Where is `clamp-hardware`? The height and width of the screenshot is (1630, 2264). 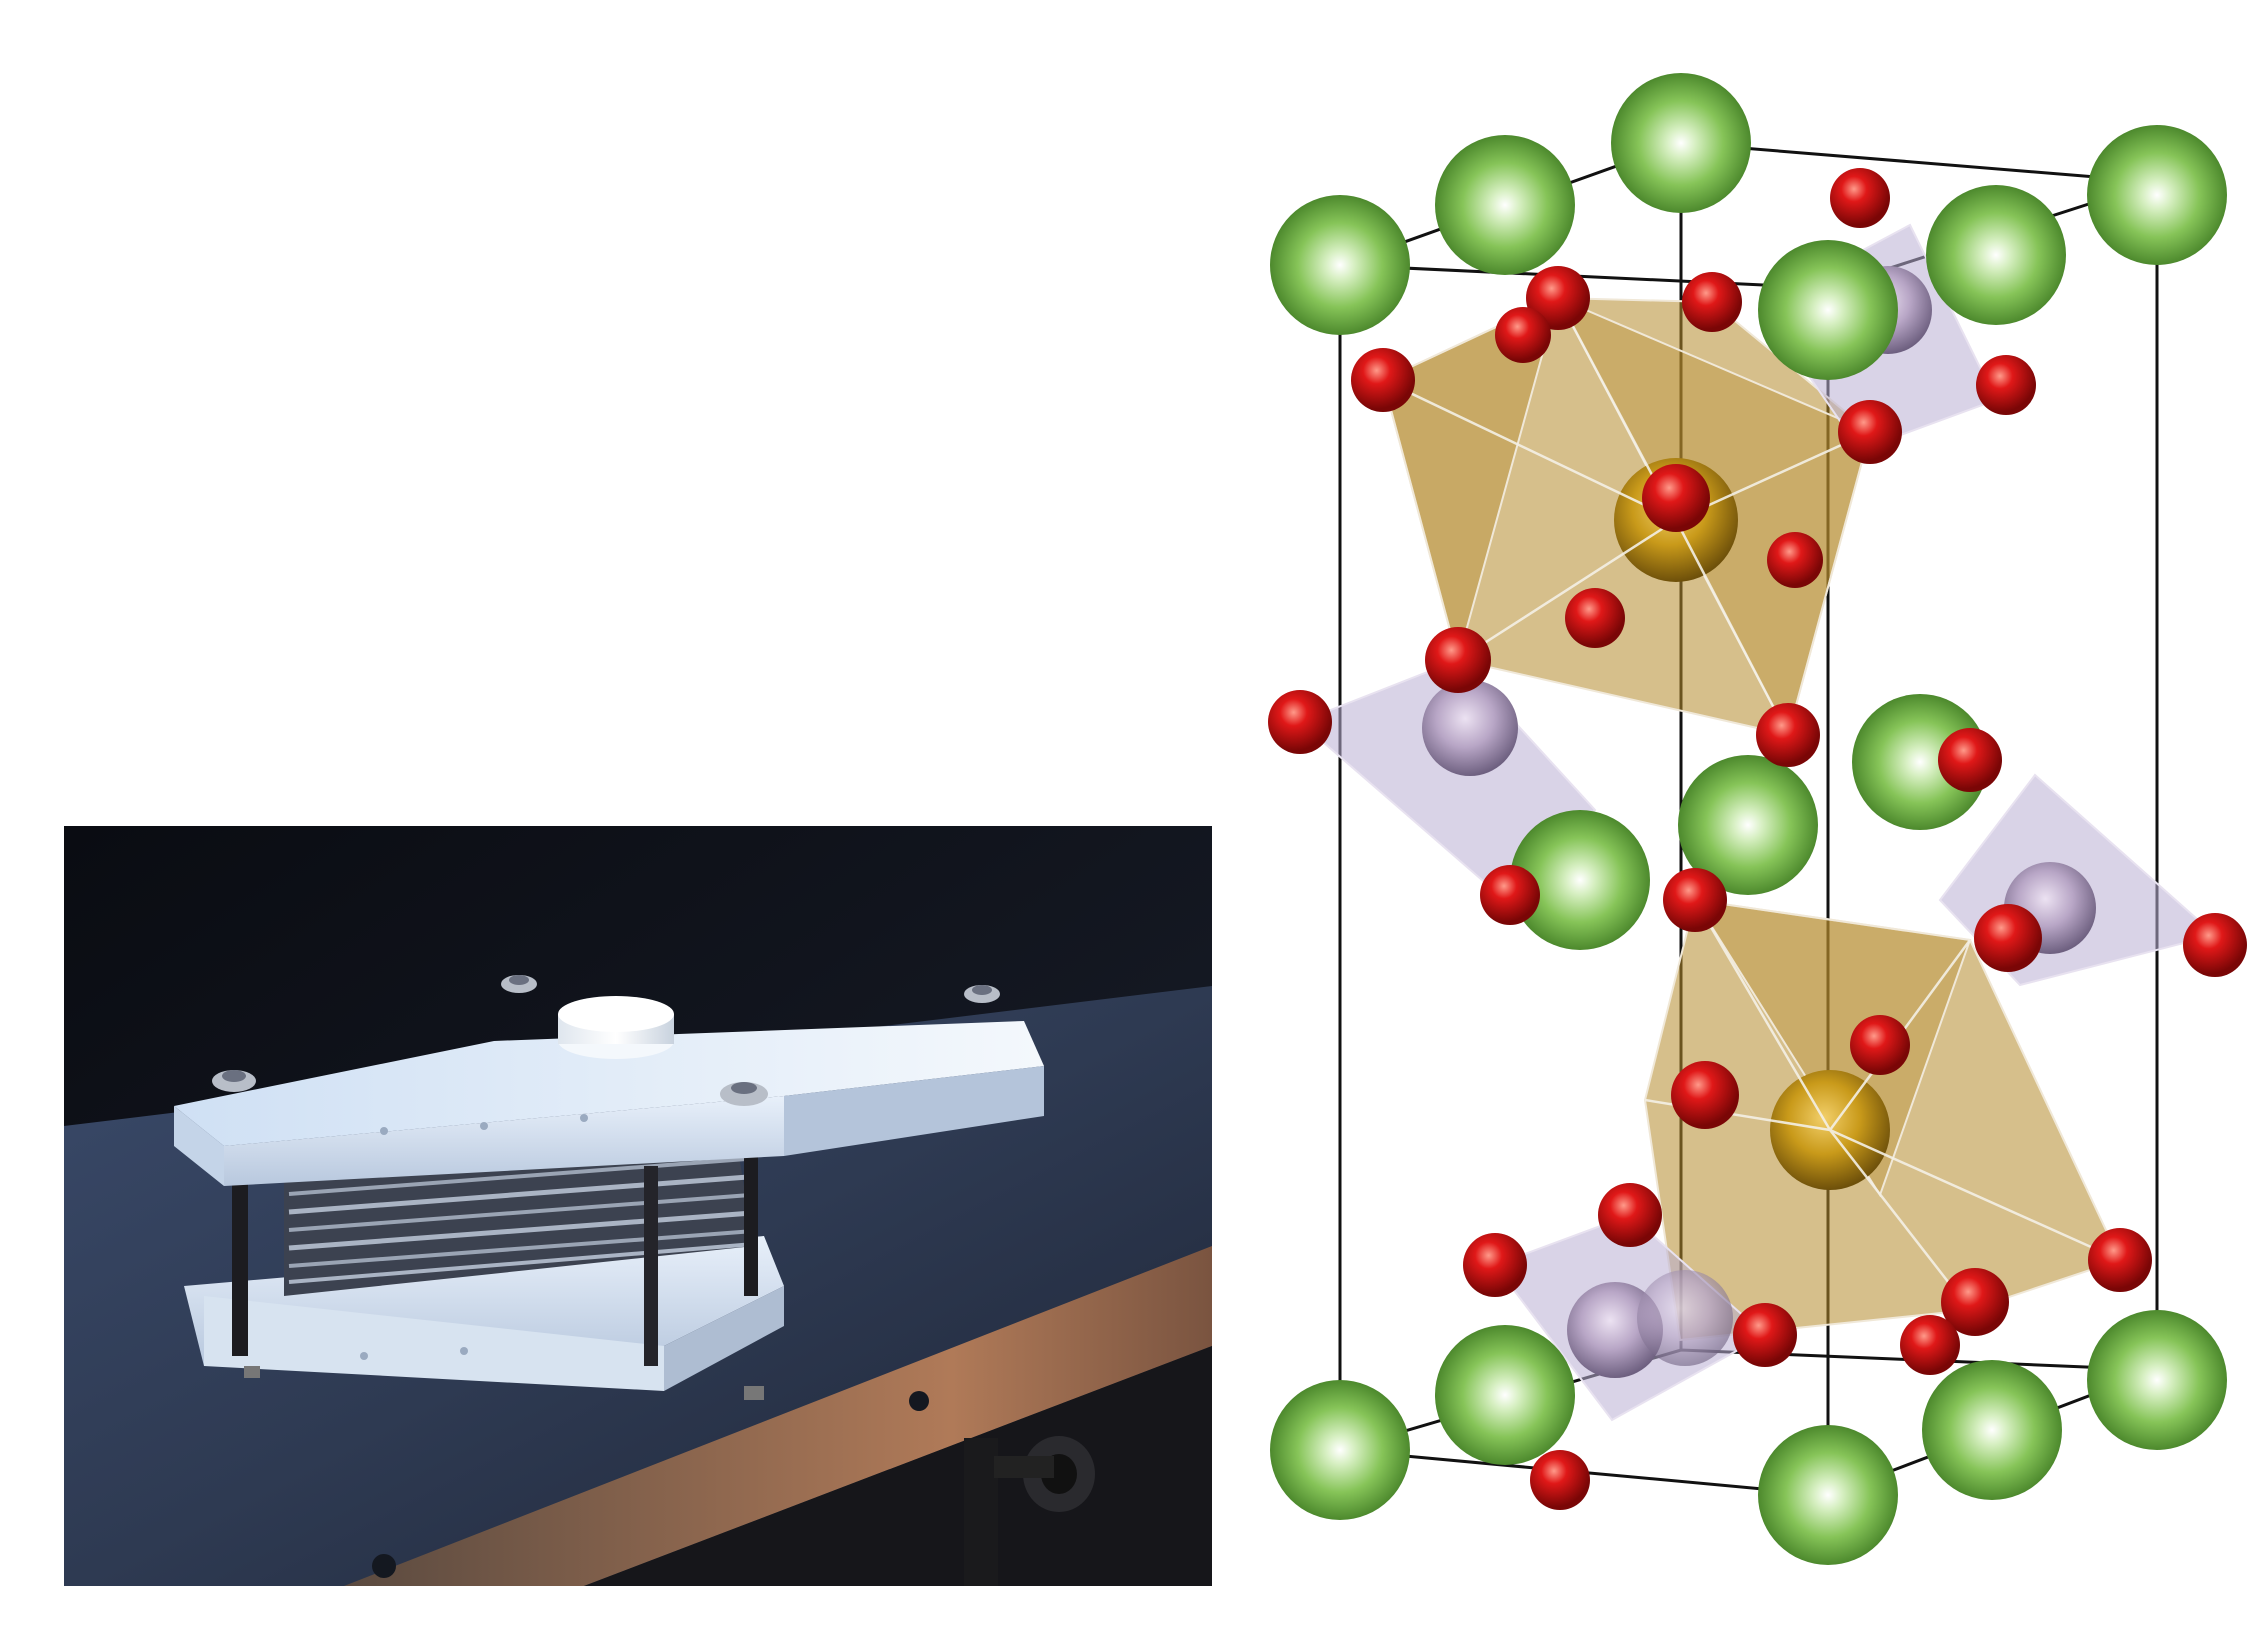 clamp-hardware is located at coordinates (1029, 1511).